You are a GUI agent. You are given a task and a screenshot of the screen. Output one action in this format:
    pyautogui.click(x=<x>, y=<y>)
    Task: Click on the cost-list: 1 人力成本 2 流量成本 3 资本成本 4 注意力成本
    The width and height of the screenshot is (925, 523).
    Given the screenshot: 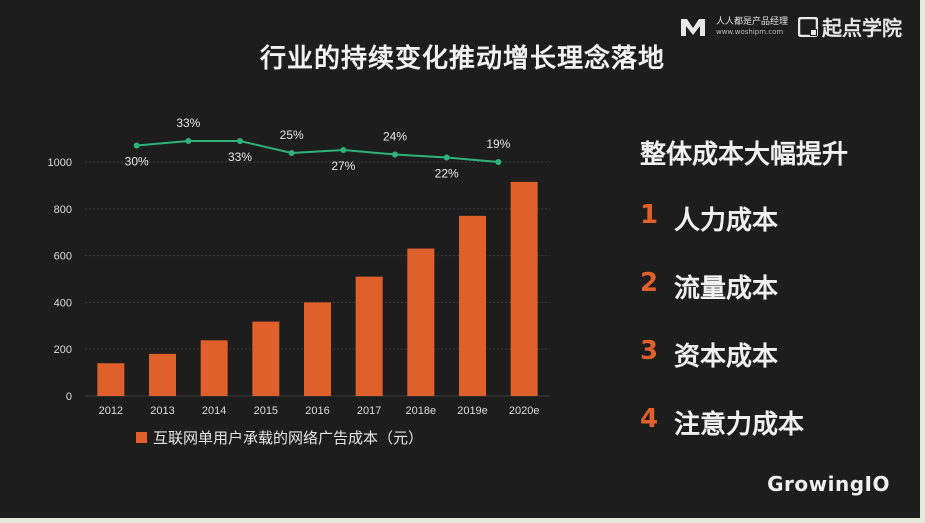 What is the action you would take?
    pyautogui.click(x=722, y=336)
    